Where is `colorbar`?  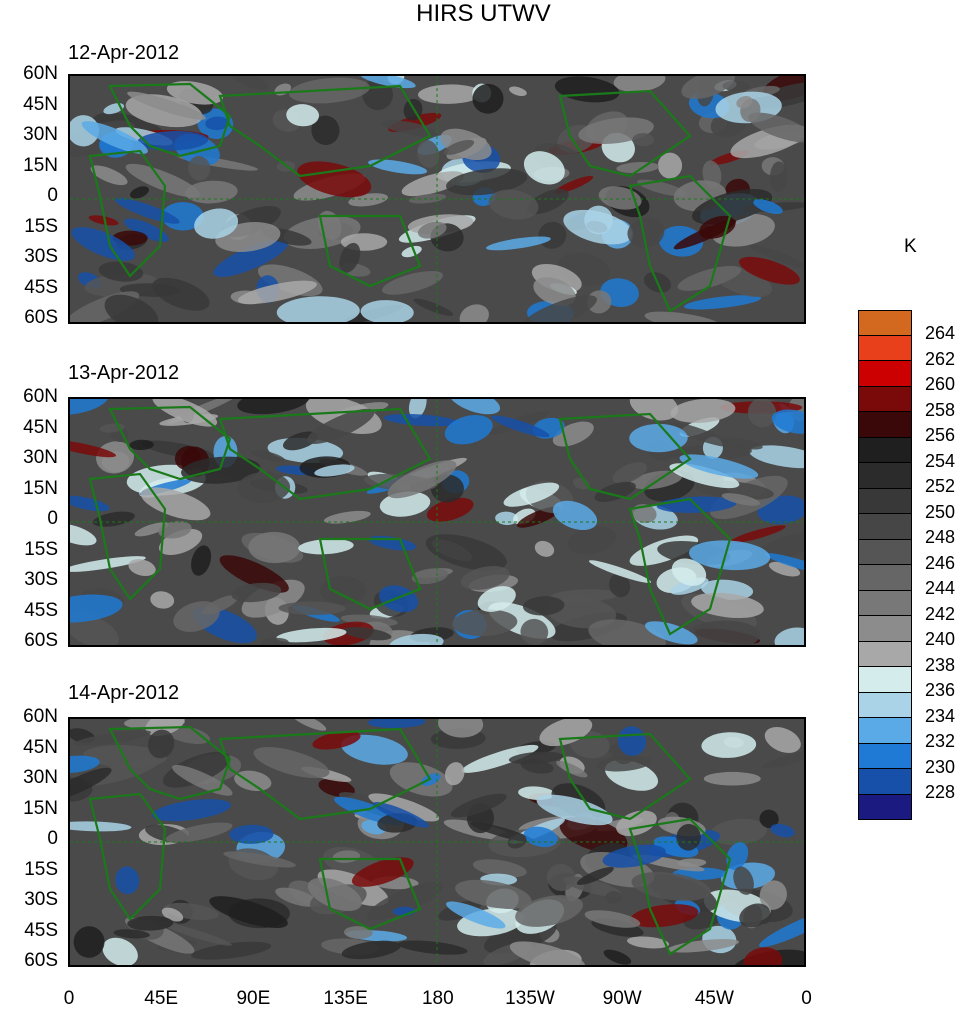
colorbar is located at coordinates (885, 565).